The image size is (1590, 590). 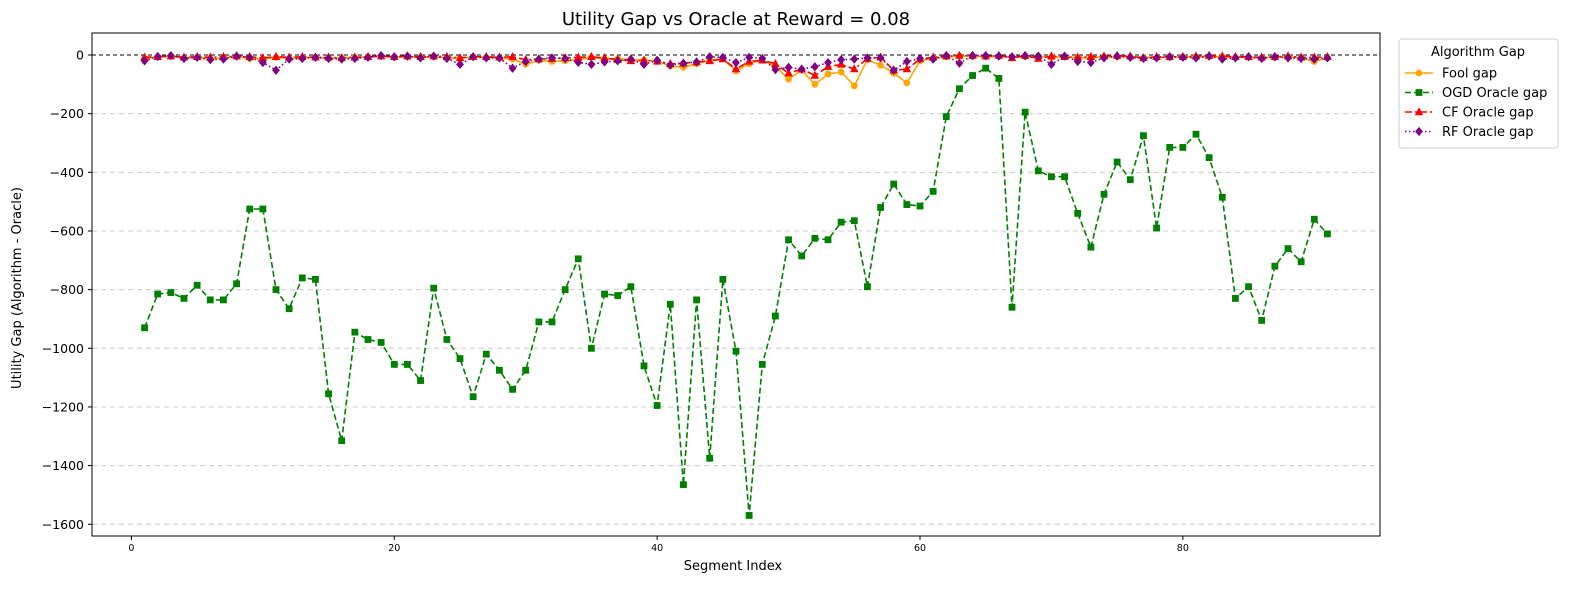 What do you see at coordinates (1488, 132) in the screenshot?
I see `legend-label: RF Oracle gap` at bounding box center [1488, 132].